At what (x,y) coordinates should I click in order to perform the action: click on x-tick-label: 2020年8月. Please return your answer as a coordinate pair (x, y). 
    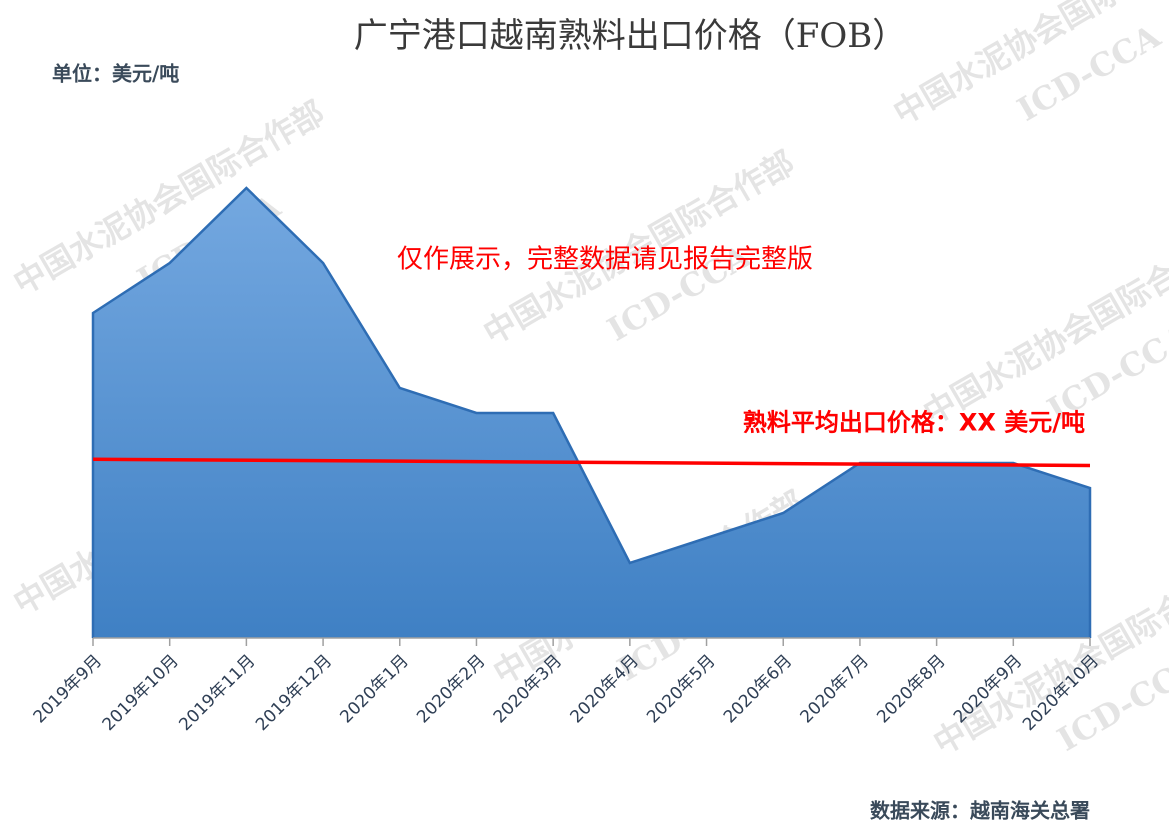
    Looking at the image, I should click on (911, 689).